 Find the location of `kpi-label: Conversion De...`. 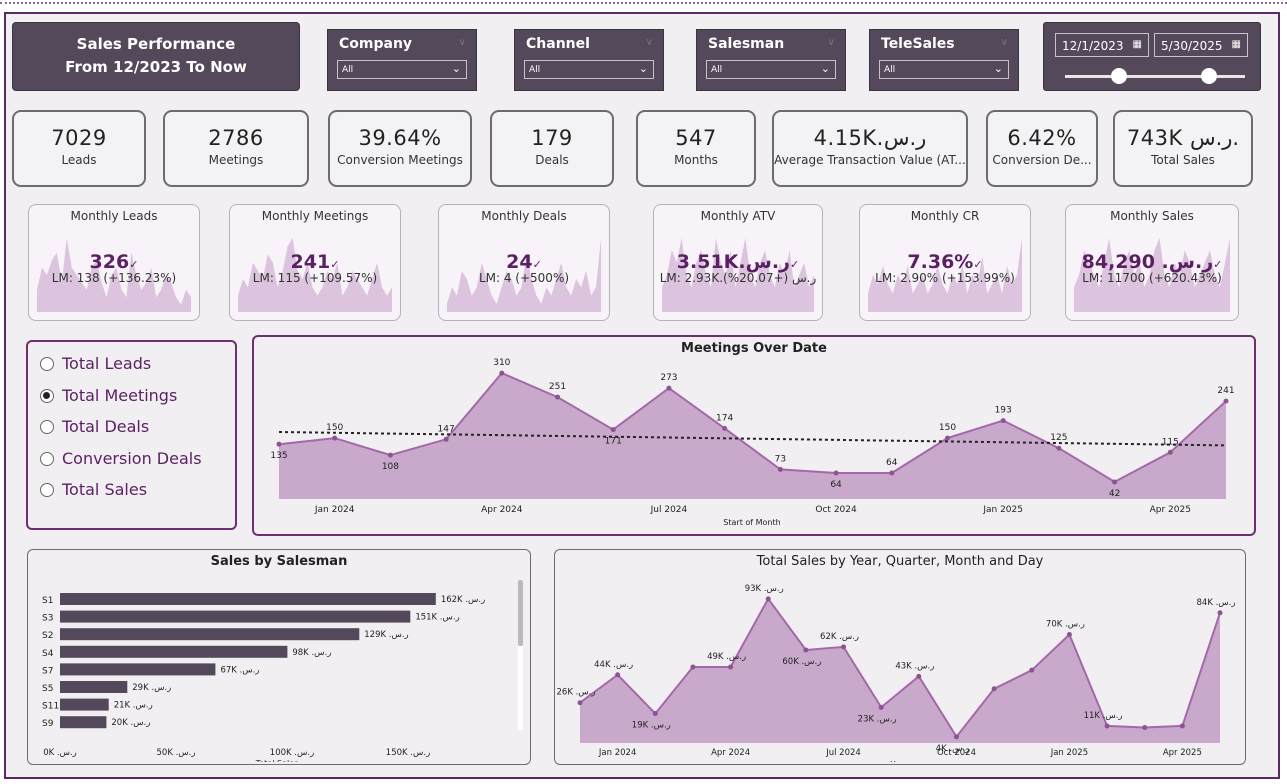

kpi-label: Conversion De... is located at coordinates (1042, 160).